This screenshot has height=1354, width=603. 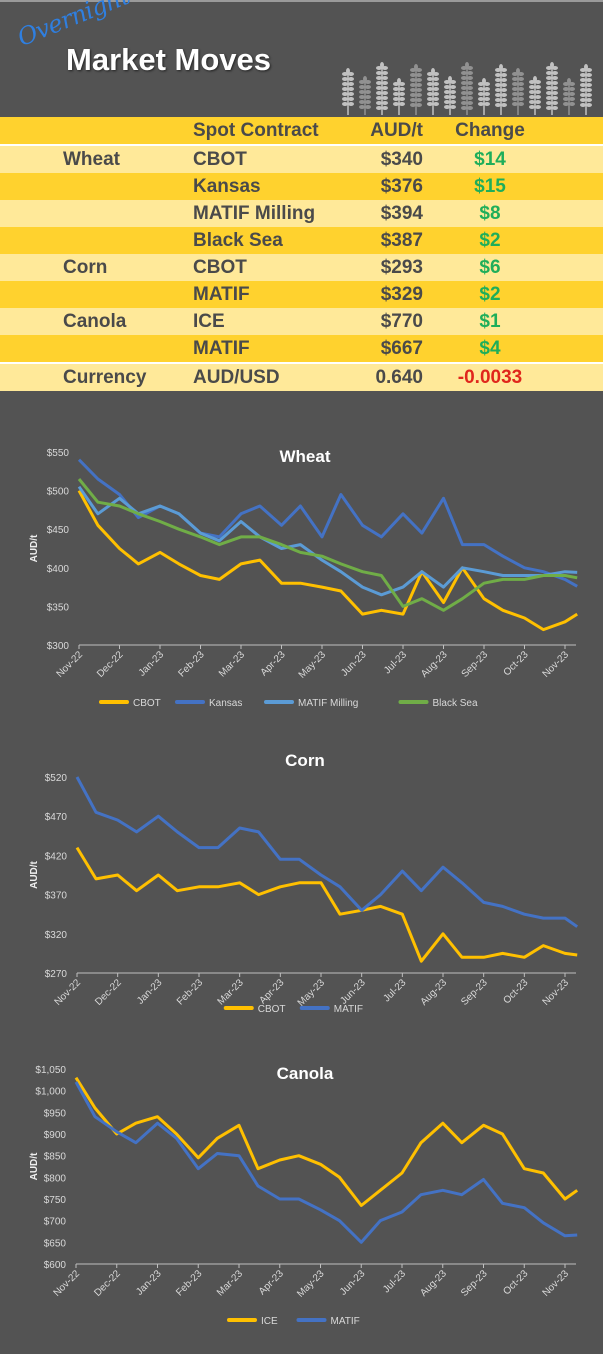 I want to click on row-price: 0.640, so click(x=399, y=377).